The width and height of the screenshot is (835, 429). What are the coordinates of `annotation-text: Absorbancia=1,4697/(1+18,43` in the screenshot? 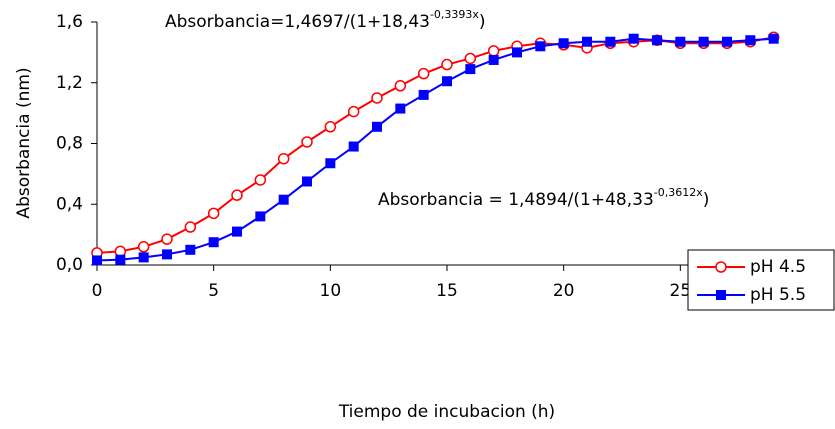 It's located at (297, 22).